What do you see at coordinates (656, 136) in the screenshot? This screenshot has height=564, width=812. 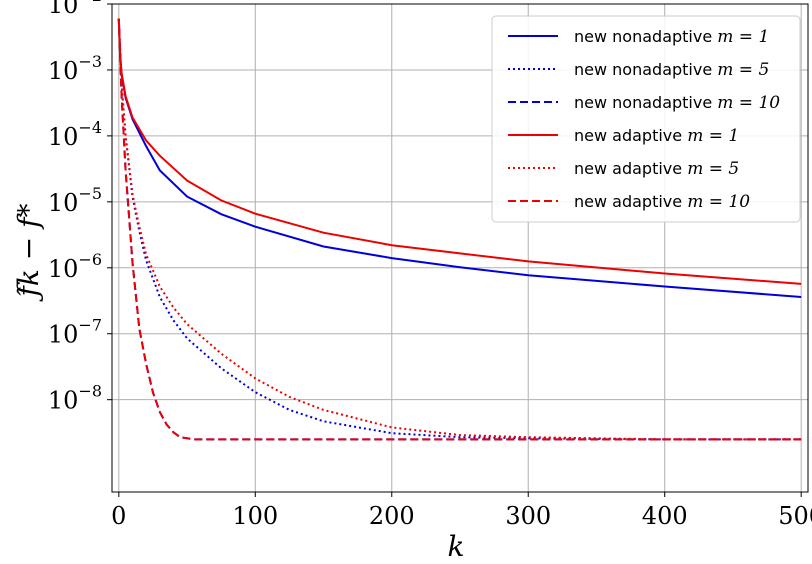 I see `legend-label: new adaptive m = 1` at bounding box center [656, 136].